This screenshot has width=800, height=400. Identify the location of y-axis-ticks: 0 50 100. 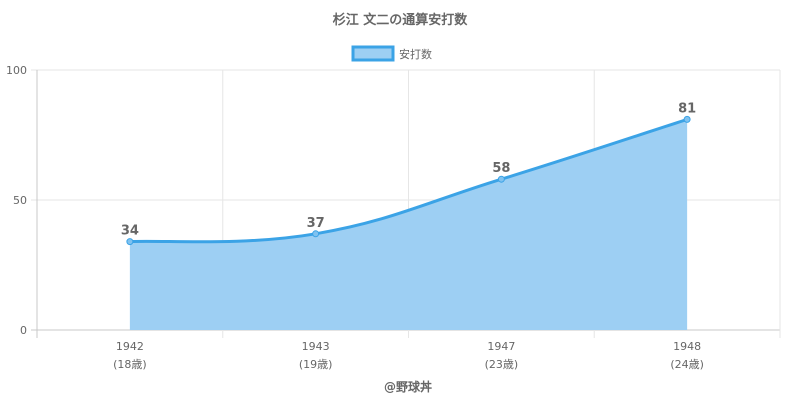
(16, 200).